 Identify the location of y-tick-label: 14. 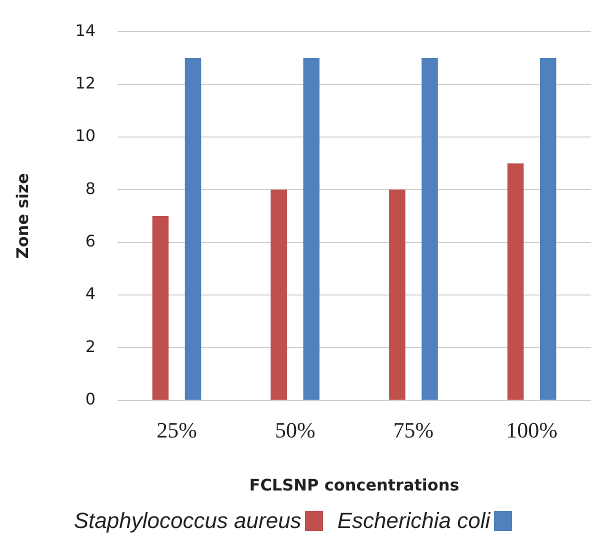
(85, 30).